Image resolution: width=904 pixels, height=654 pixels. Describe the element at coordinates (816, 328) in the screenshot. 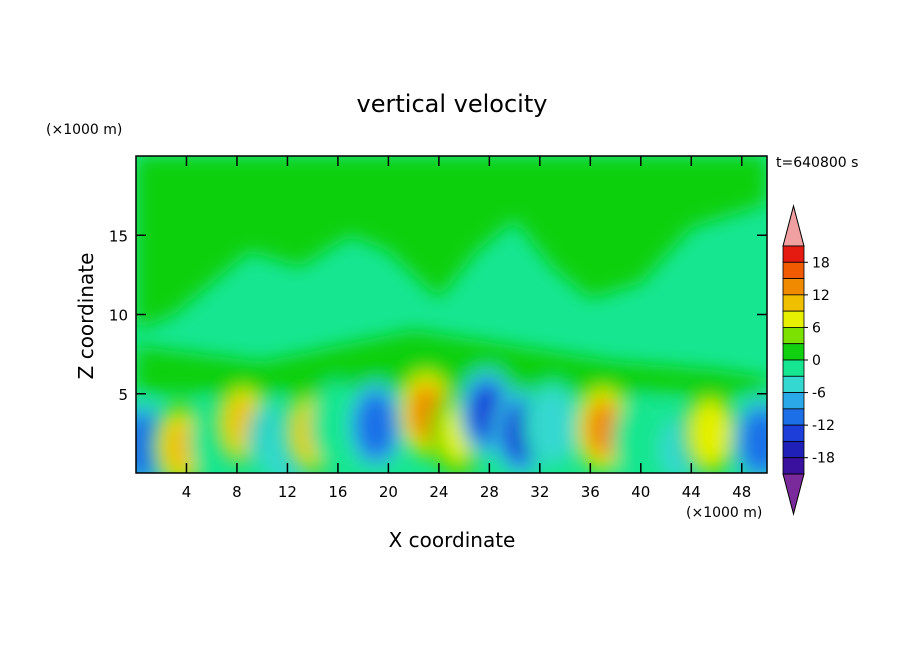

I see `colorbar-label: 6` at that location.